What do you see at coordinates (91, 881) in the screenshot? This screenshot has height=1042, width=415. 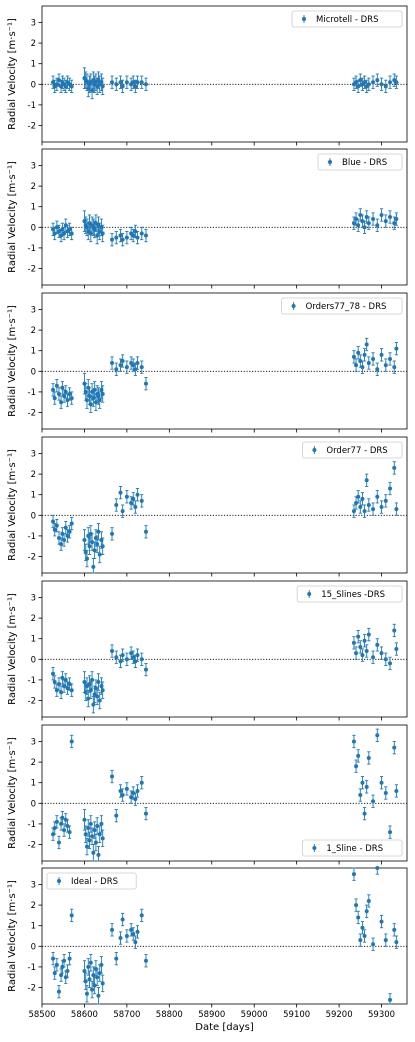 I see `legend: Ideal - DRS` at bounding box center [91, 881].